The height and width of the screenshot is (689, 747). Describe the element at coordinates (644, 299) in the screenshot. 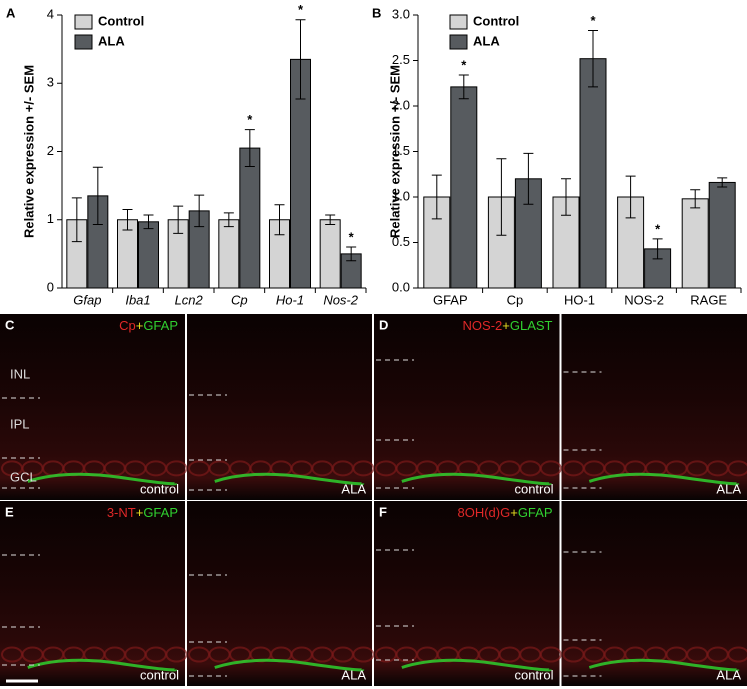

I see `x-tick-label: NOS-2` at that location.